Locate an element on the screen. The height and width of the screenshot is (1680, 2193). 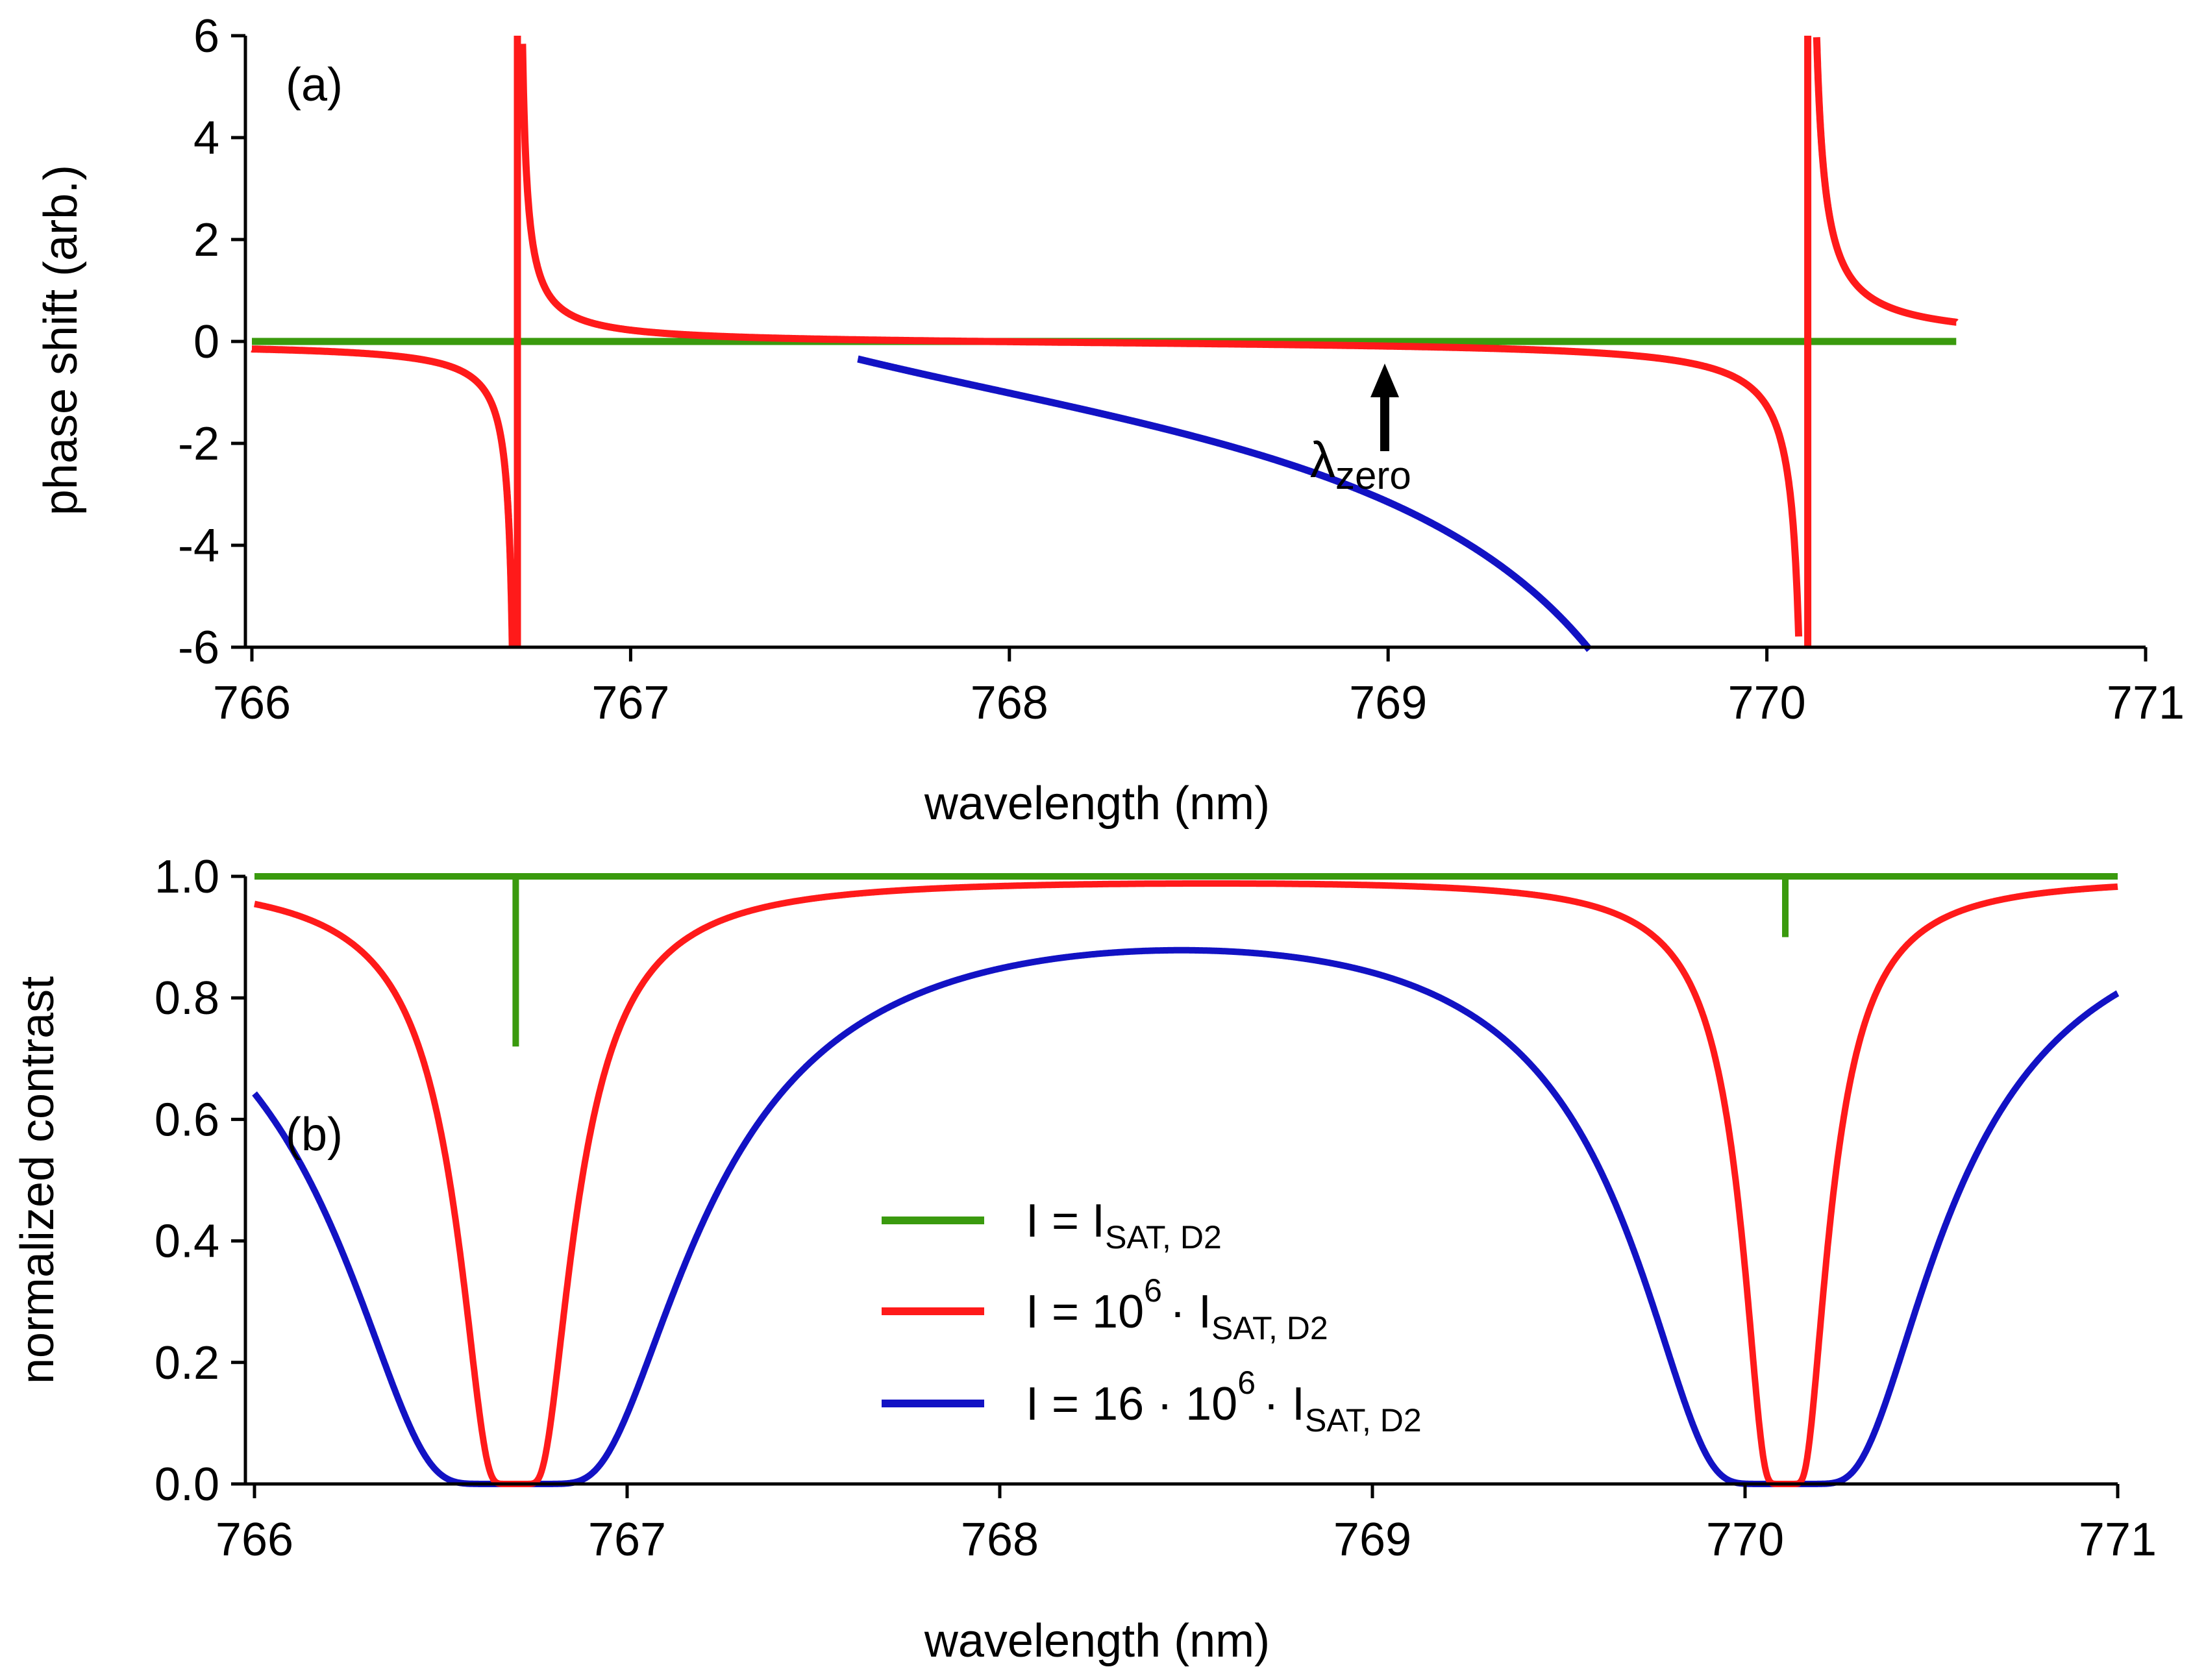
panel-a-y-tick-label: 2 is located at coordinates (206, 240).